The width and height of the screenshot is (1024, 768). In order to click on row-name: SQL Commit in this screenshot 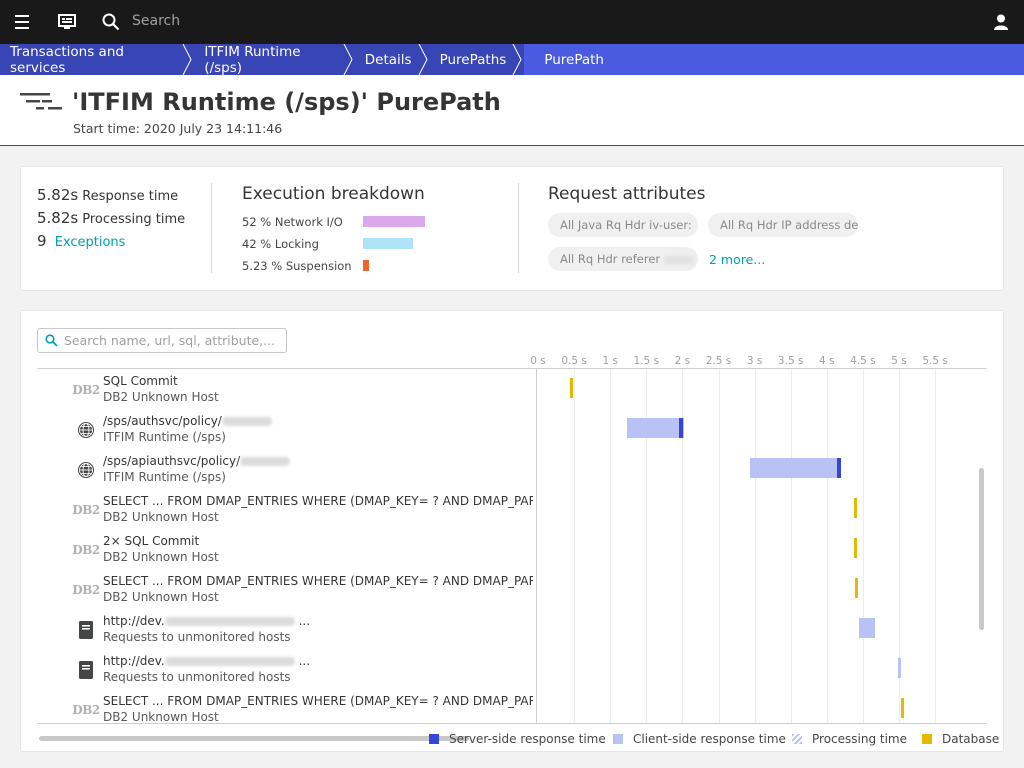, I will do `click(140, 381)`.